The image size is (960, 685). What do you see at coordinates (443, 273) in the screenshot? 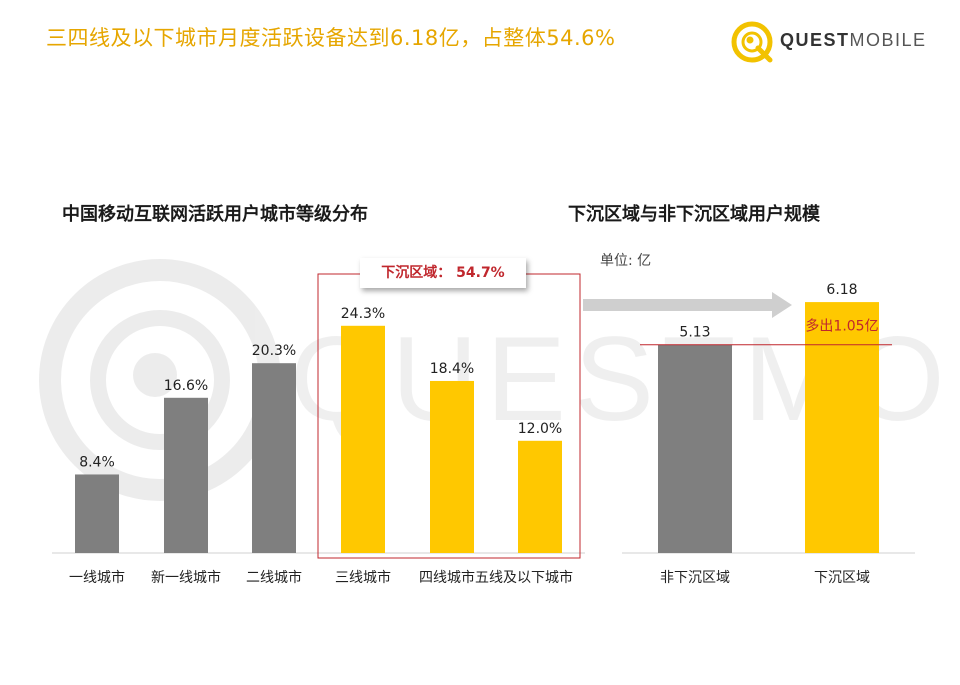
I see `sinking-region-callout: 下沉区域： 54.7%` at bounding box center [443, 273].